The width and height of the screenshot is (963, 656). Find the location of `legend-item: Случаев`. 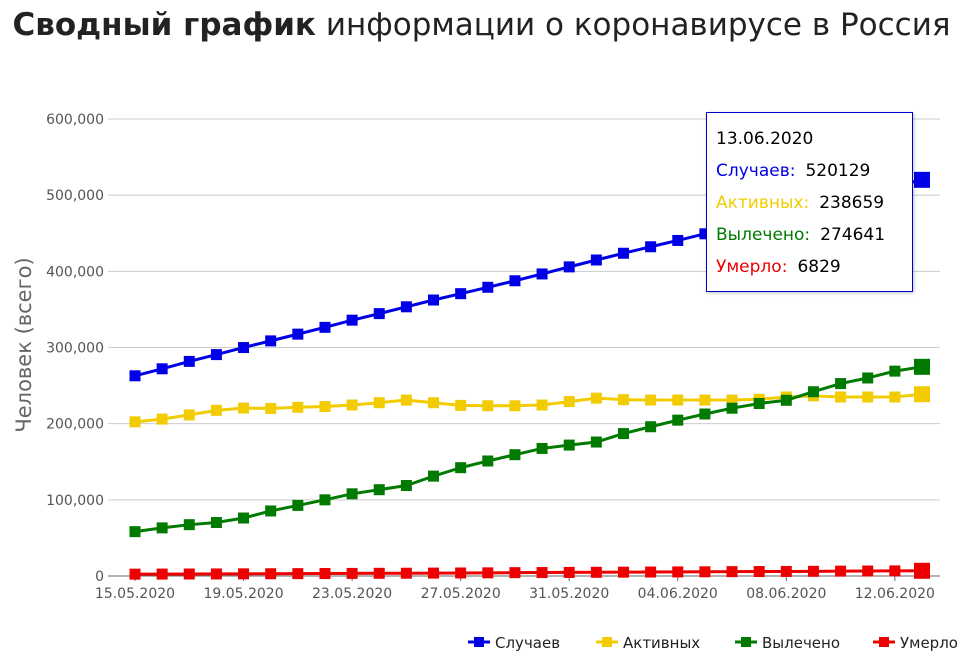

legend-item: Случаев is located at coordinates (514, 643).